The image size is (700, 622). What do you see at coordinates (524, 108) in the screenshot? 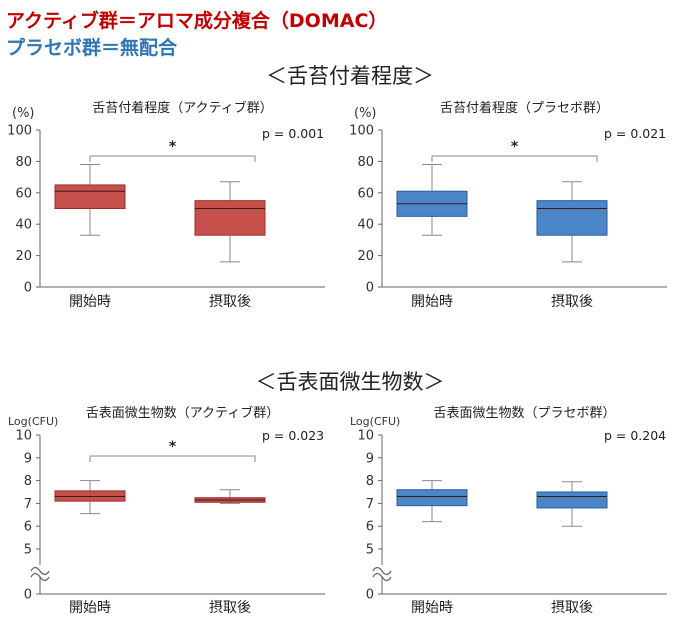
I see `chart-title: 舌苔付着程度（プラセボ群）` at bounding box center [524, 108].